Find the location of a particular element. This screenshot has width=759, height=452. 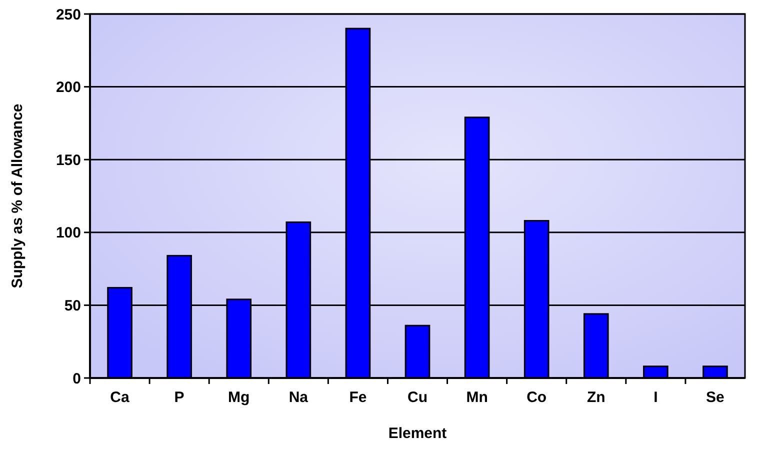

x-tick-label: P is located at coordinates (179, 397).